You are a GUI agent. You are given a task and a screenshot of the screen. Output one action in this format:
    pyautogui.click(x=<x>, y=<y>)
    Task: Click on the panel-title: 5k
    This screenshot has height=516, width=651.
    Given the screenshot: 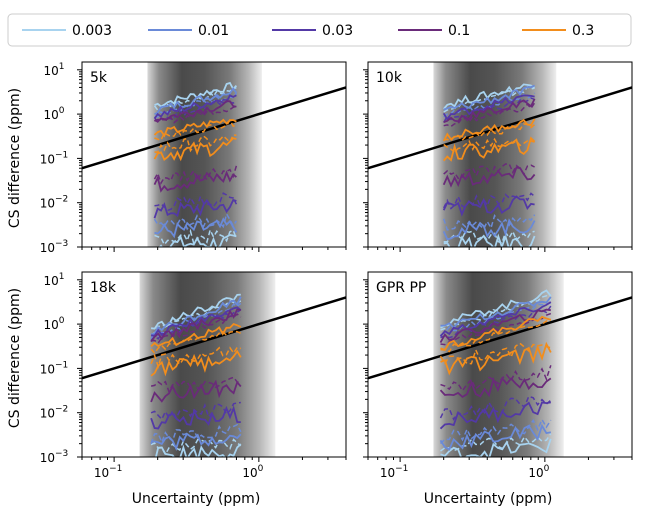 What is the action you would take?
    pyautogui.click(x=99, y=78)
    